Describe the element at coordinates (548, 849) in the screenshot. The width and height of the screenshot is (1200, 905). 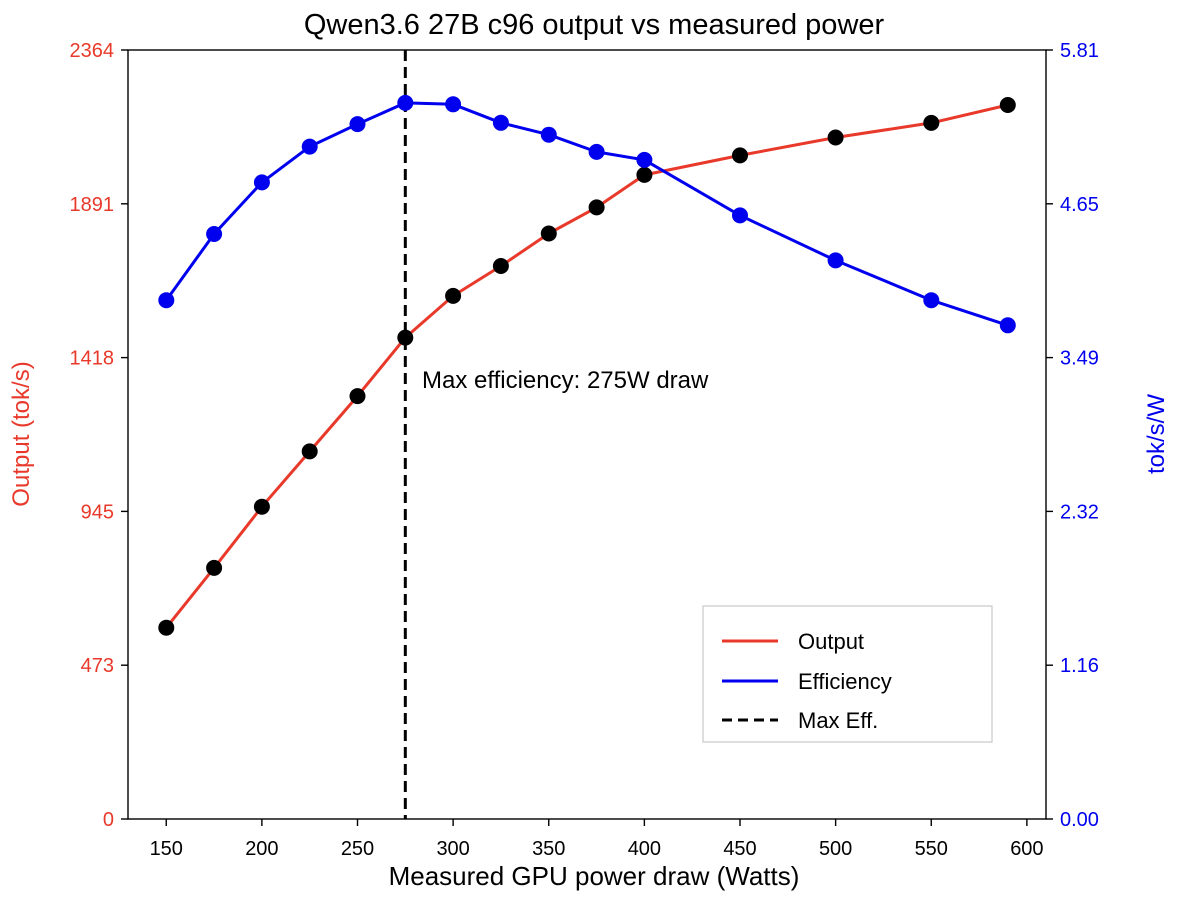
I see `x-tick-label: 350` at that location.